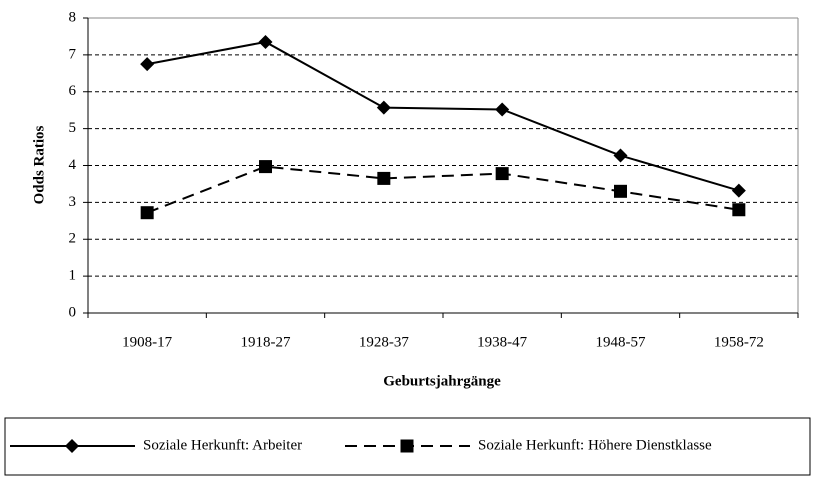 This screenshot has width=816, height=480. I want to click on legend-label: Soziale Herkunft: Höhere Dienstklasse, so click(595, 445).